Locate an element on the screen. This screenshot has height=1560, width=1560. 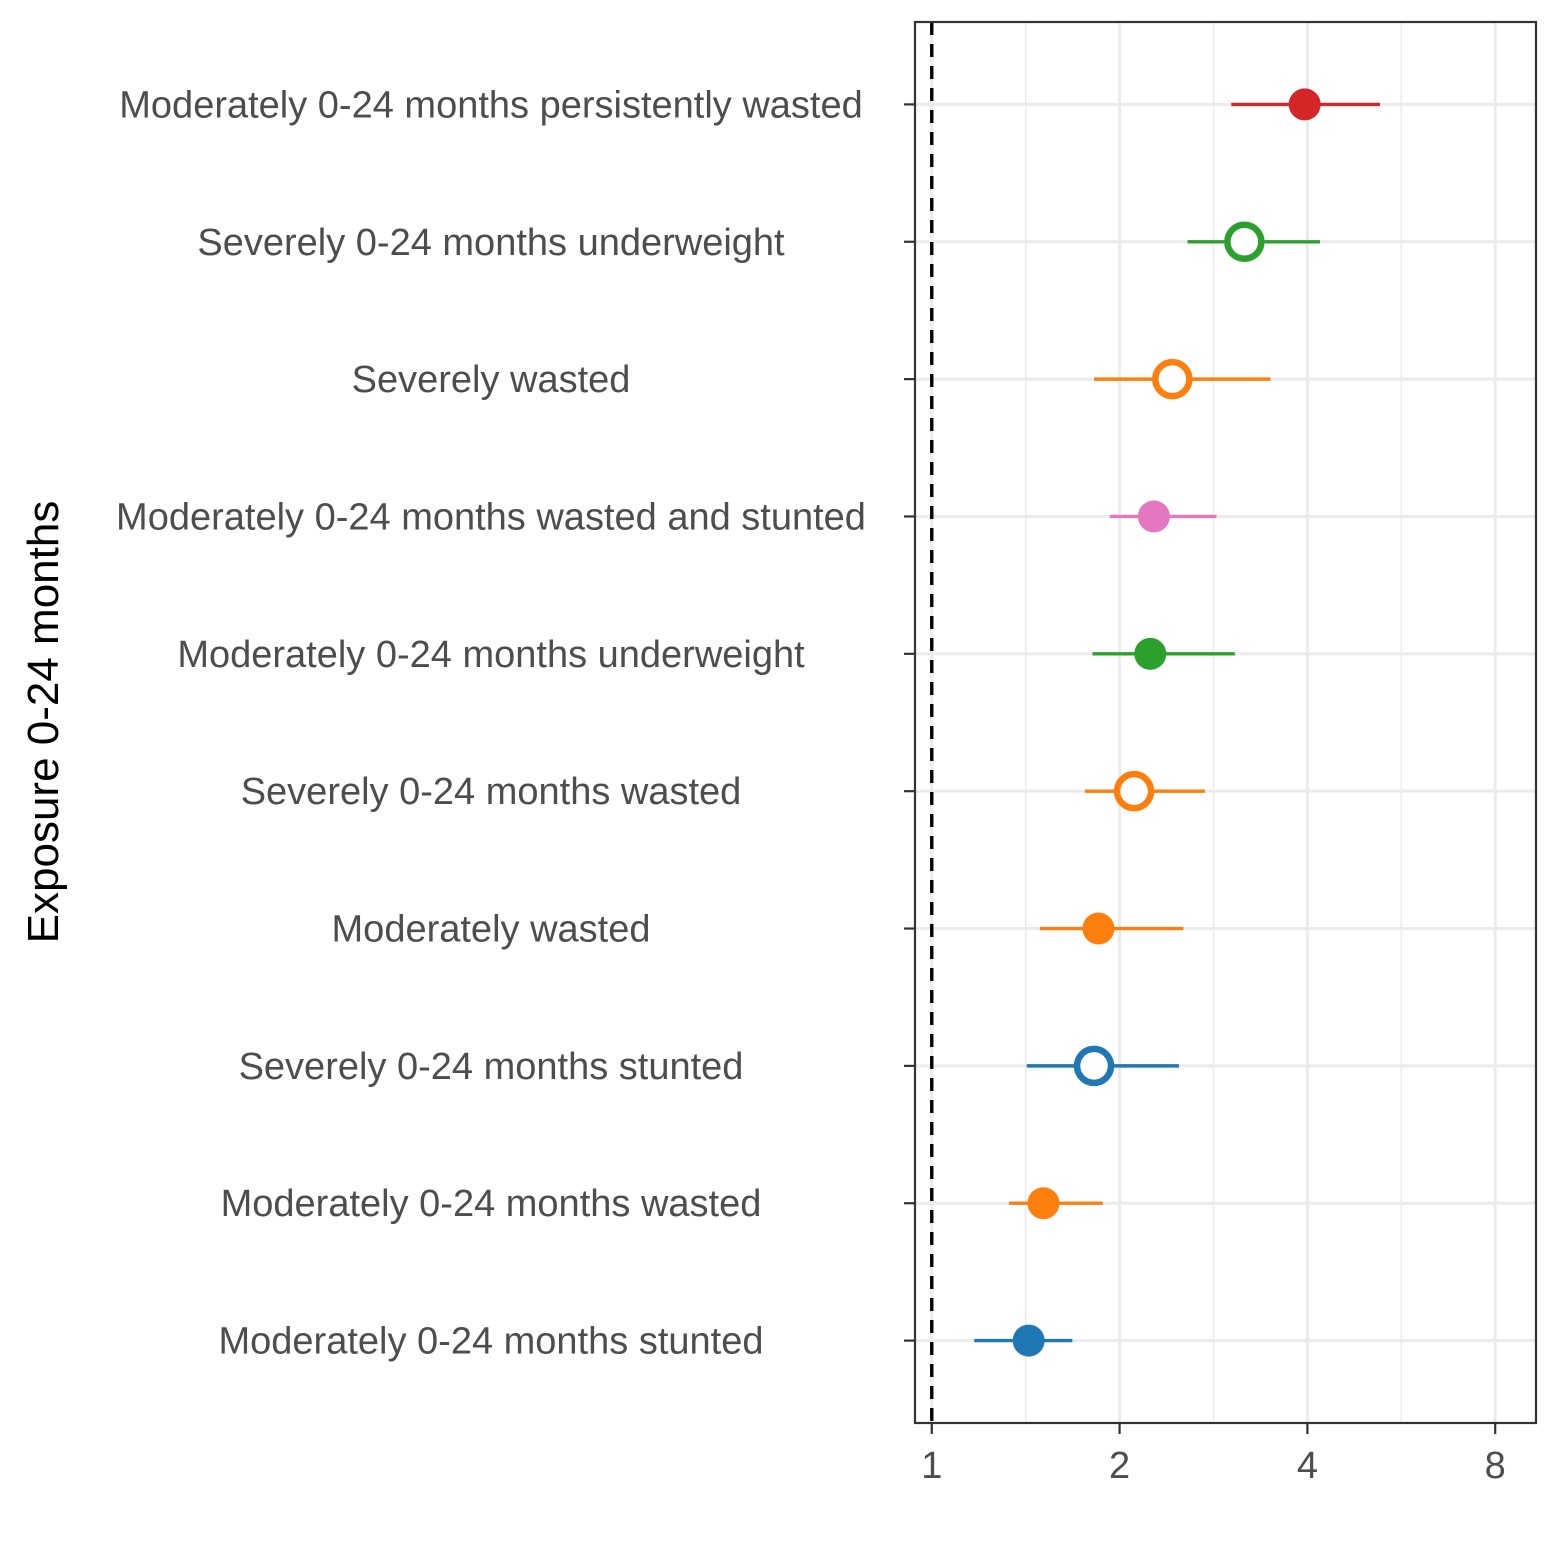
x-tick-label: 2 is located at coordinates (1119, 1466).